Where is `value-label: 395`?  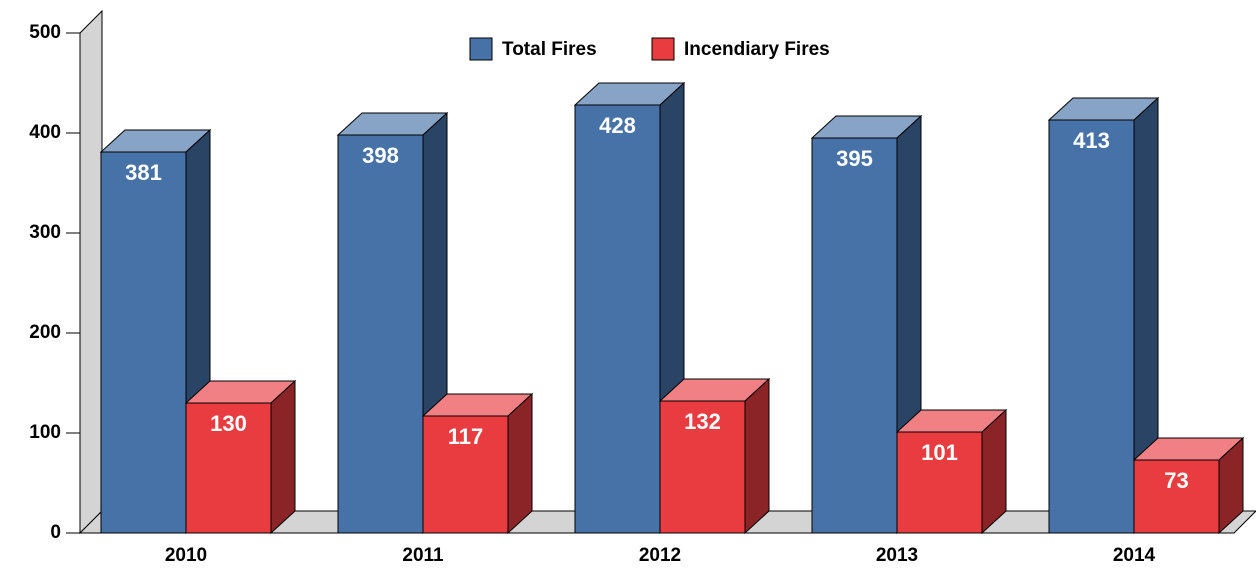
value-label: 395 is located at coordinates (854, 158).